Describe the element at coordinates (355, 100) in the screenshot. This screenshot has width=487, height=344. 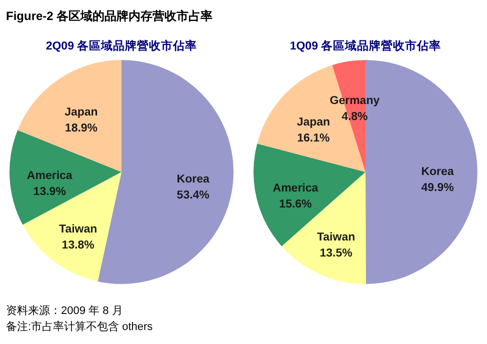
I see `slice-label: Germany` at that location.